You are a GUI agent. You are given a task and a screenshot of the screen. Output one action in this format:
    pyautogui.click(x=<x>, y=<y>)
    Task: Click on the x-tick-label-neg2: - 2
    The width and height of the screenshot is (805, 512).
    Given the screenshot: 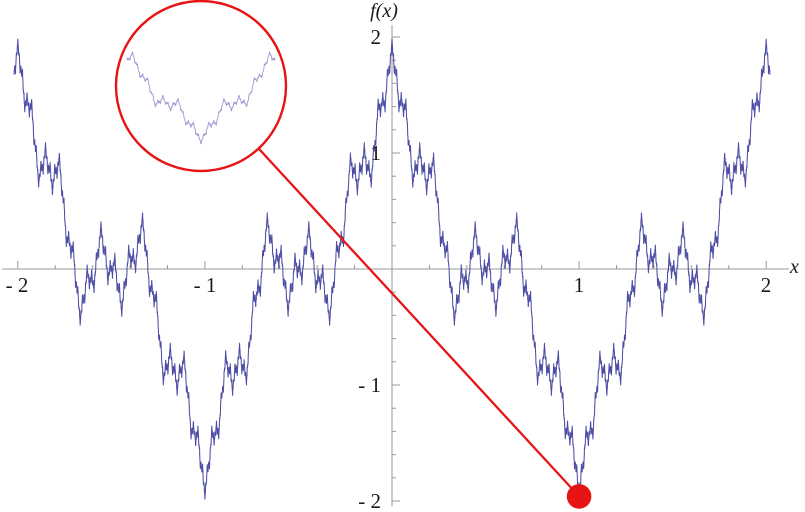 What is the action you would take?
    pyautogui.click(x=17, y=285)
    